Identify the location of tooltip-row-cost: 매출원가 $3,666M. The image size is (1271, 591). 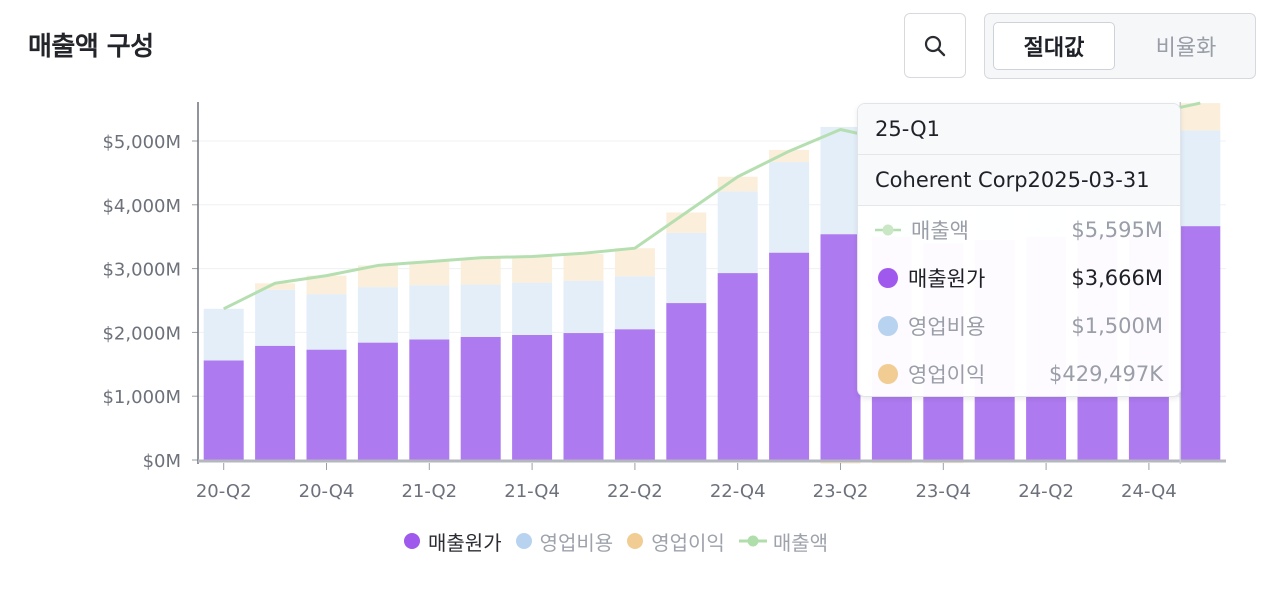
(1019, 278).